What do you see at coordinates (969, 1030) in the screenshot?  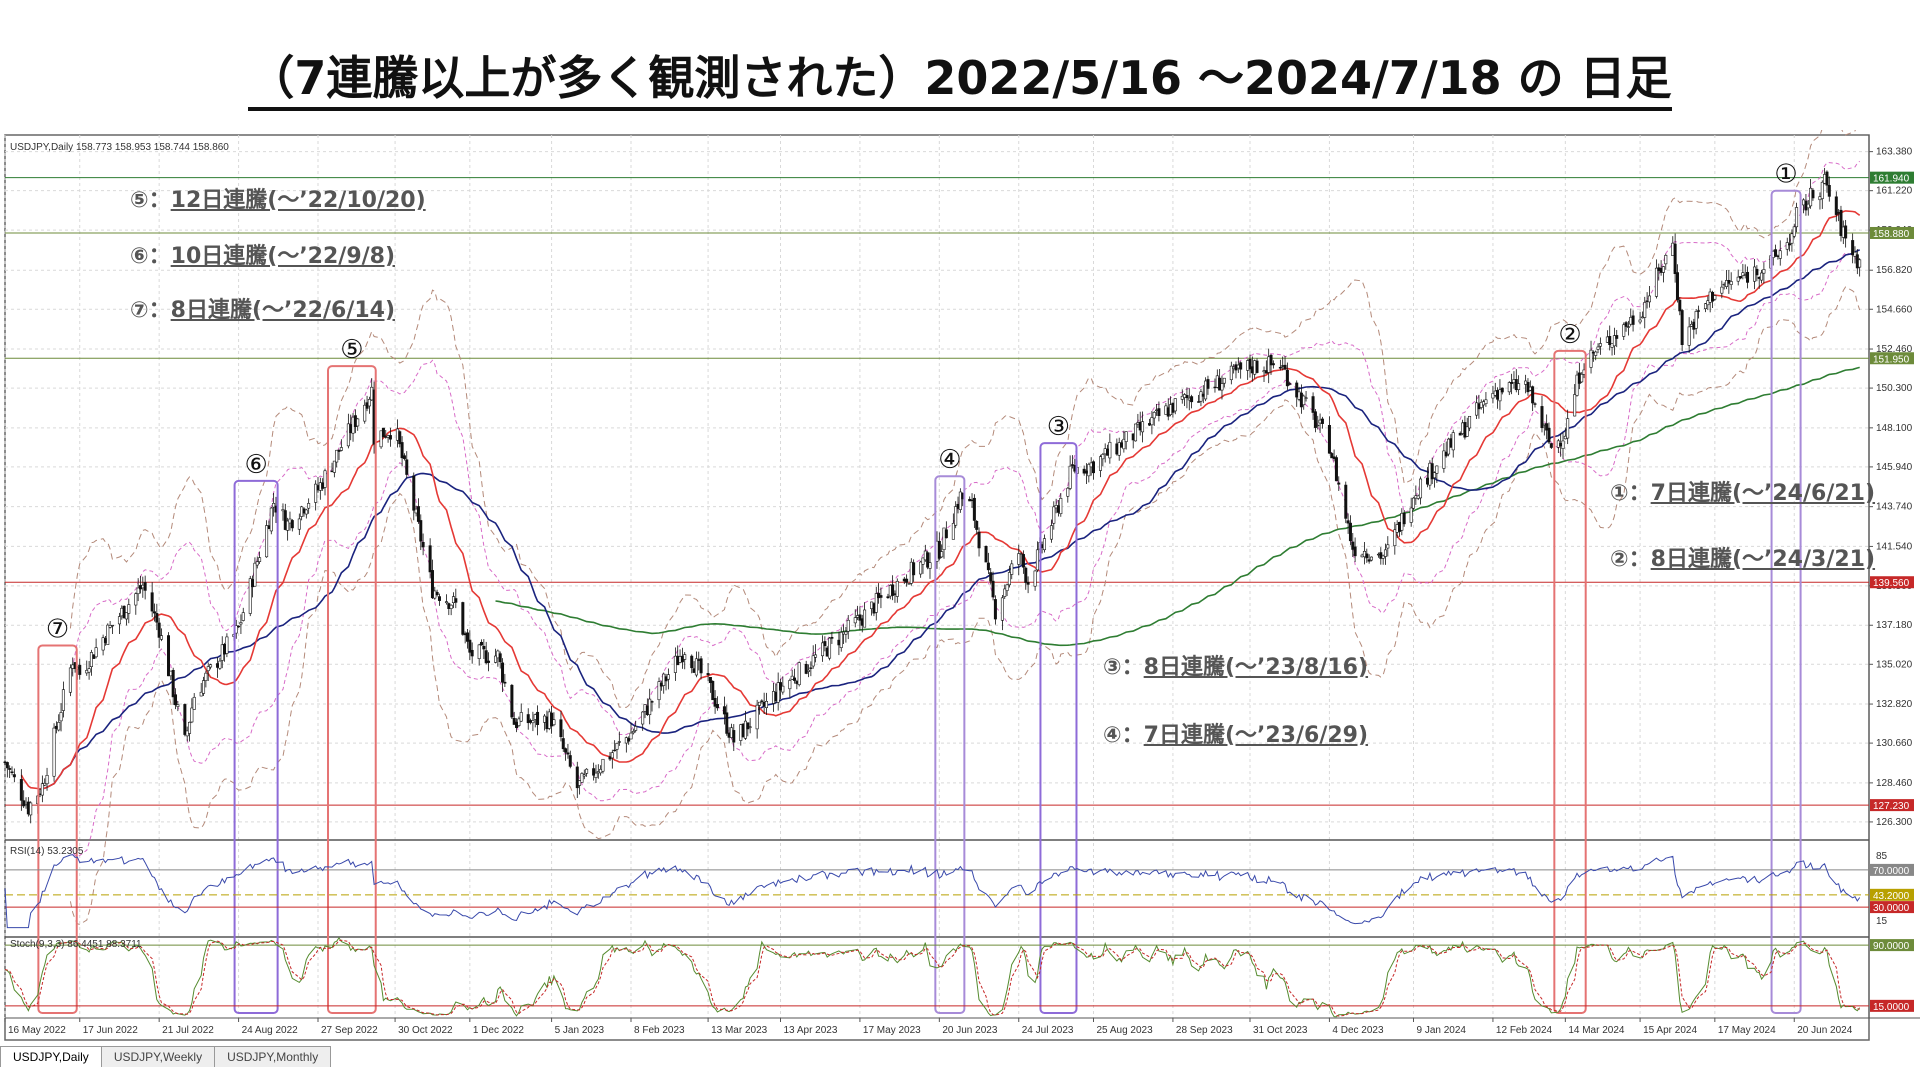 I see `x-tick-label: 20 Jun 2023` at bounding box center [969, 1030].